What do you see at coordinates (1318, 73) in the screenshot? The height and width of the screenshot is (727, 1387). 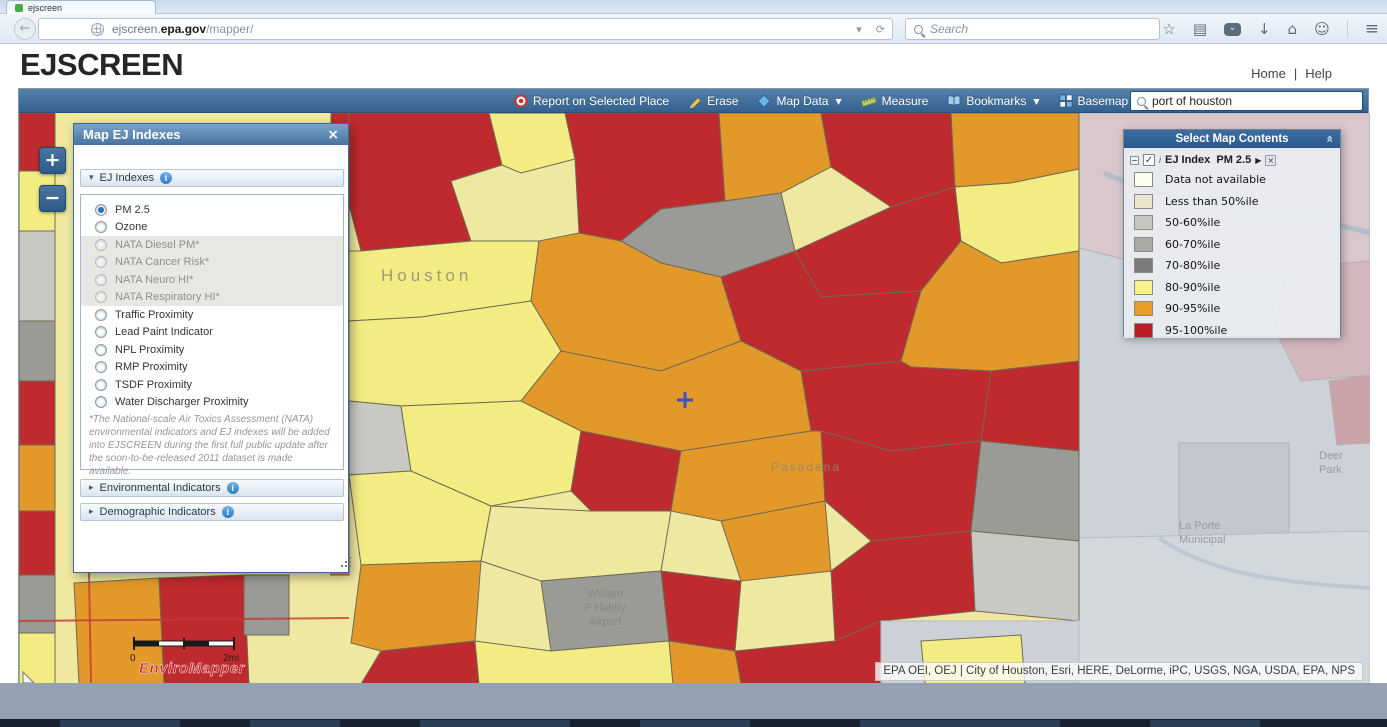 I see `help-link: Help` at bounding box center [1318, 73].